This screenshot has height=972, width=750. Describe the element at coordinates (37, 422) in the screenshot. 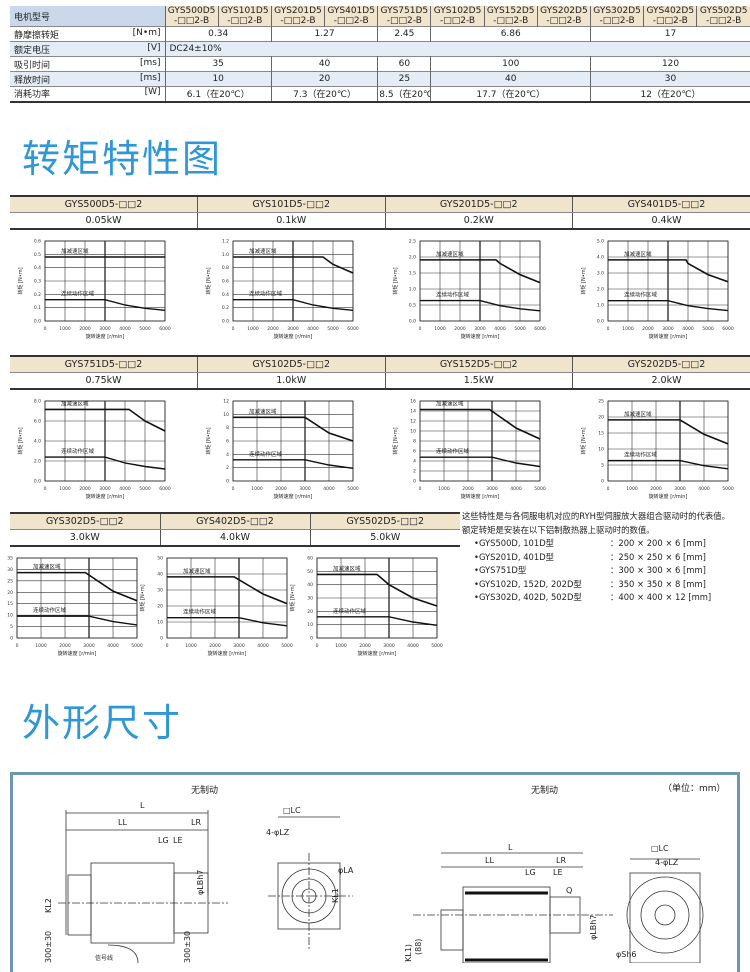

I see `y-tick-label: 6.0` at that location.